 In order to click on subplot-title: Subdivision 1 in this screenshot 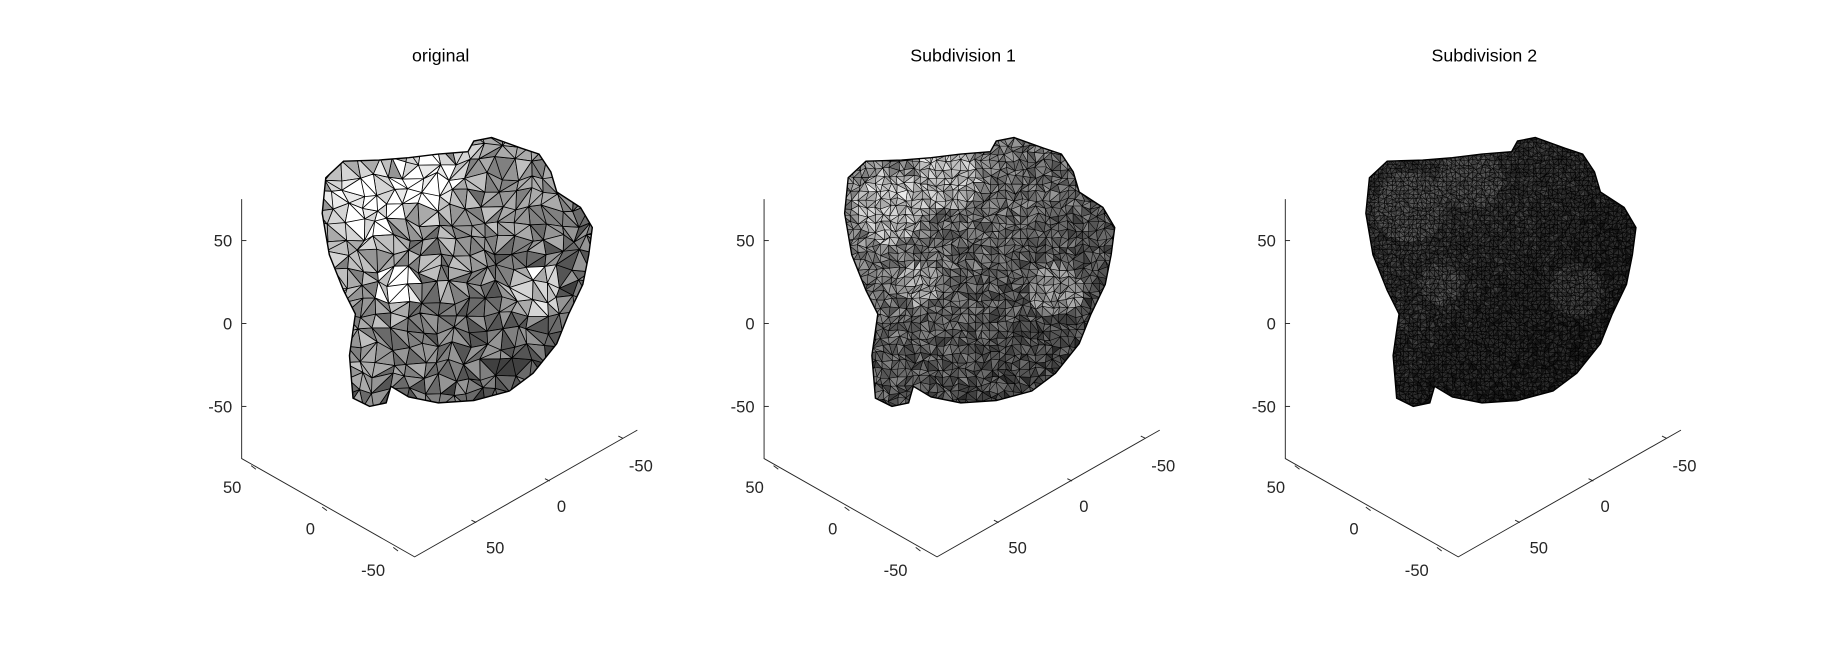, I will do `click(963, 56)`.